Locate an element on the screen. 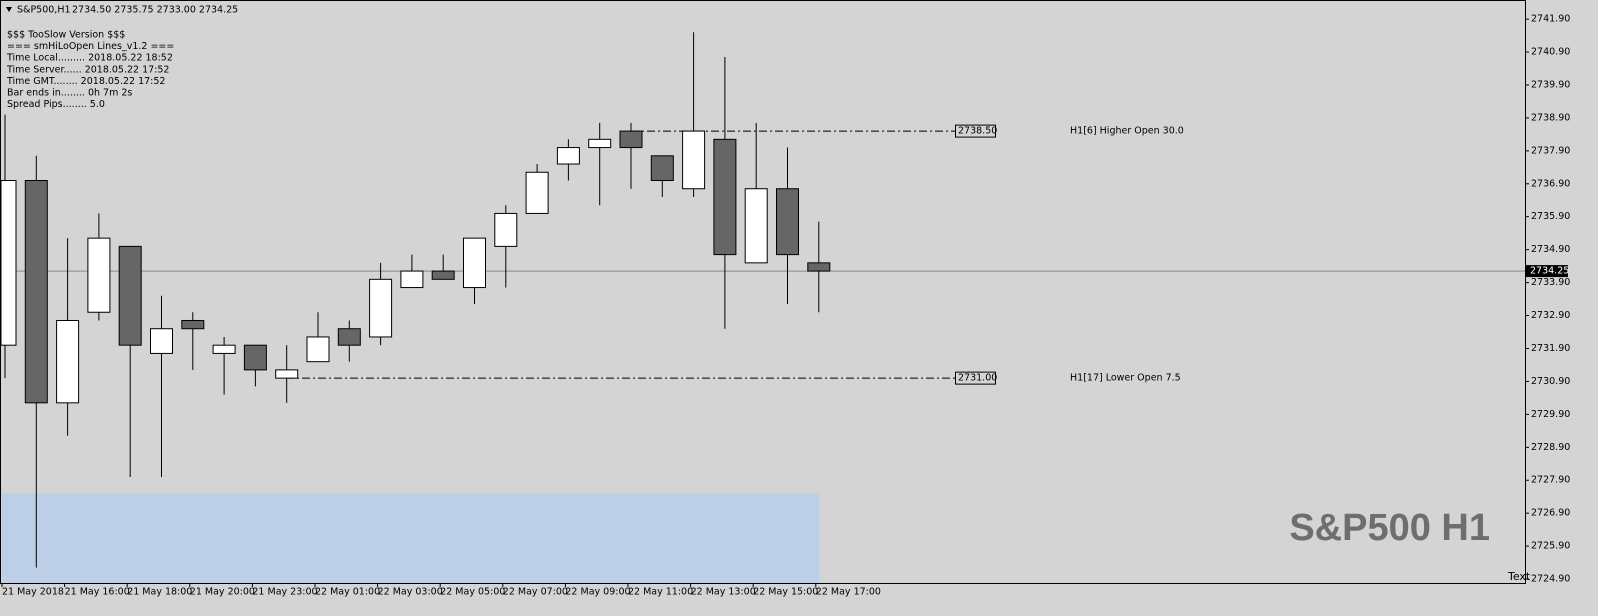  info-line: Bar ends in........ 0h 7m 2s is located at coordinates (69, 93).